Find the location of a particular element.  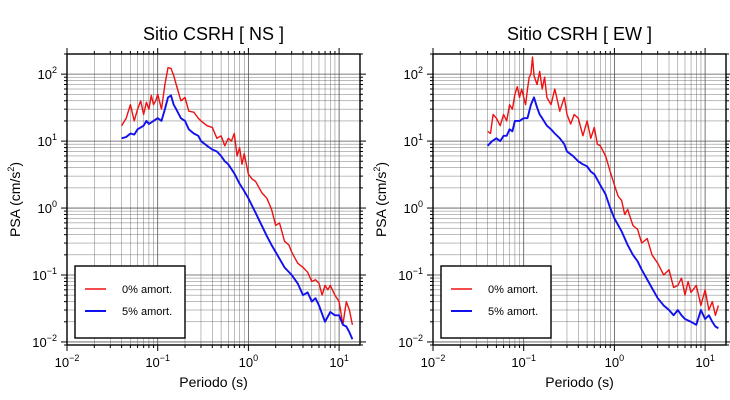

x-axis-label-ew: Periodo (s) is located at coordinates (579, 382).